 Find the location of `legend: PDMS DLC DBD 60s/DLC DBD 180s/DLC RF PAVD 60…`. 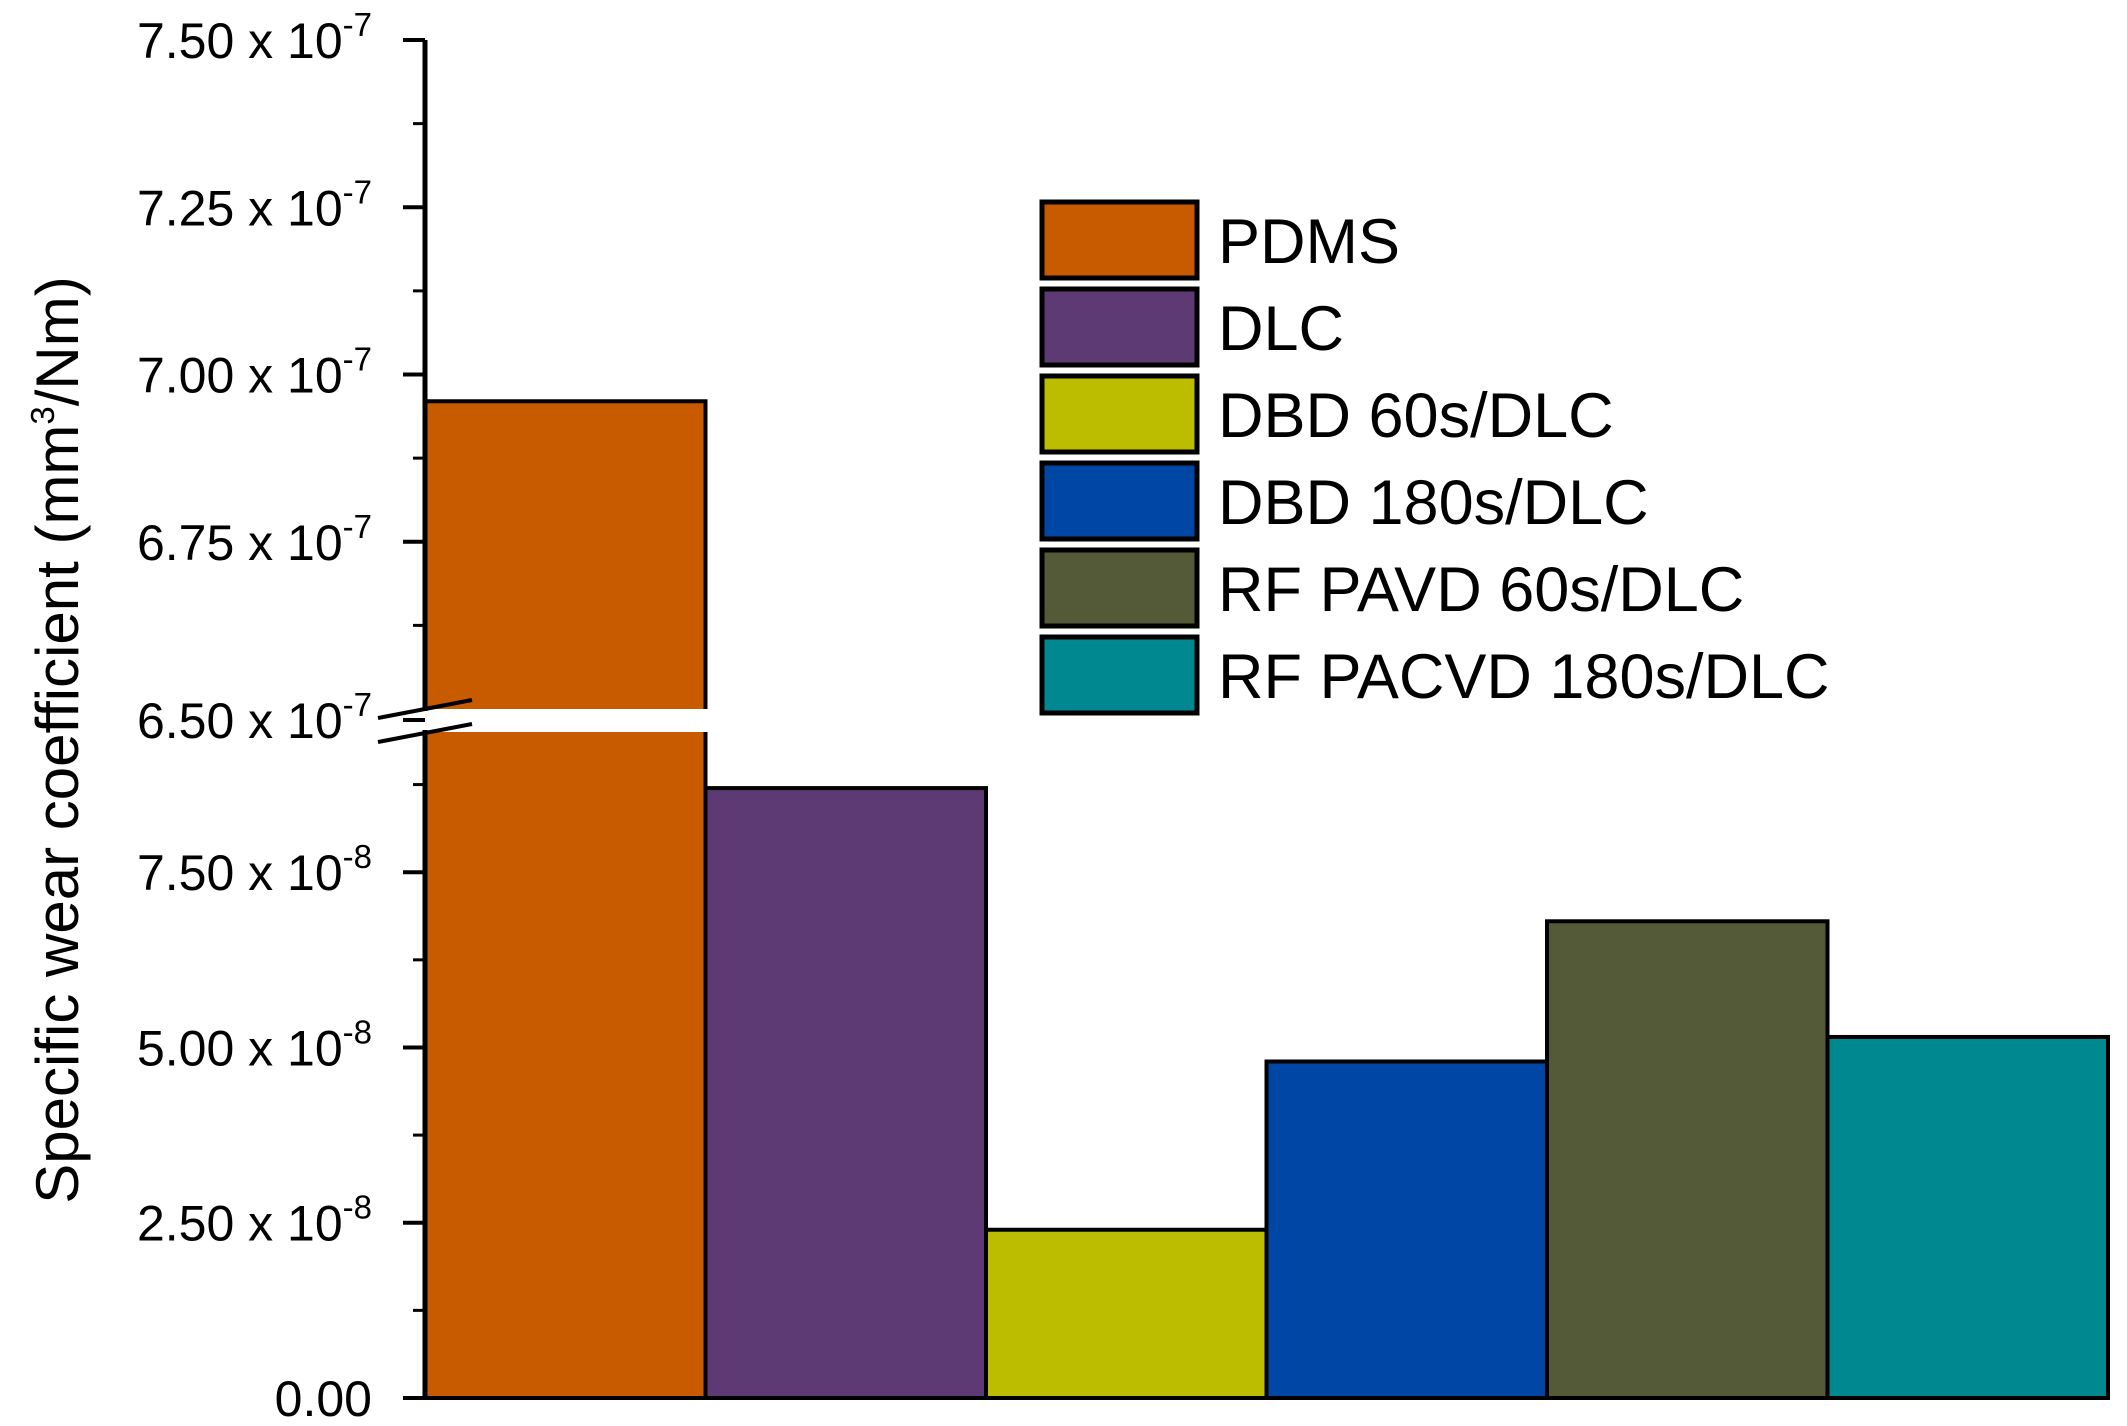

legend: PDMS DLC DBD 60s/DLC DBD 180s/DLC RF PAVD 60… is located at coordinates (1434, 457).